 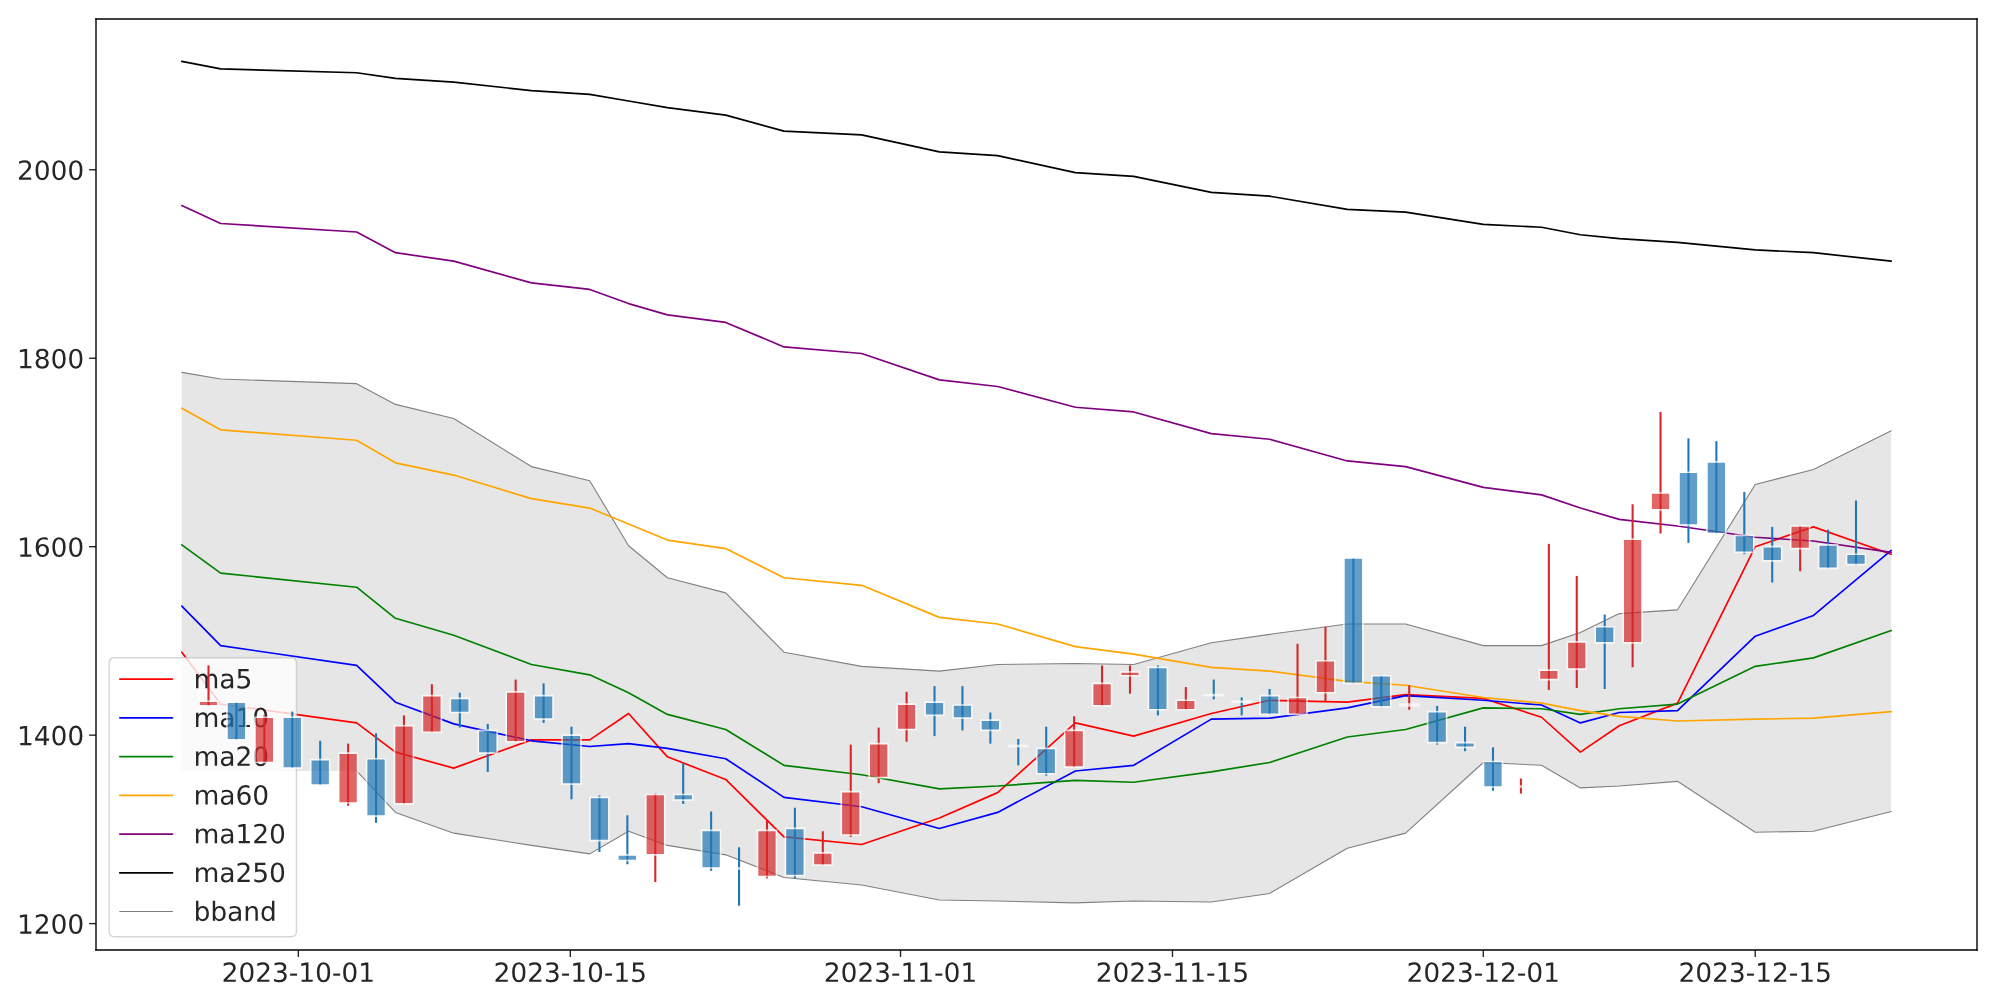 What do you see at coordinates (51, 924) in the screenshot?
I see `y-tick-label: 1200` at bounding box center [51, 924].